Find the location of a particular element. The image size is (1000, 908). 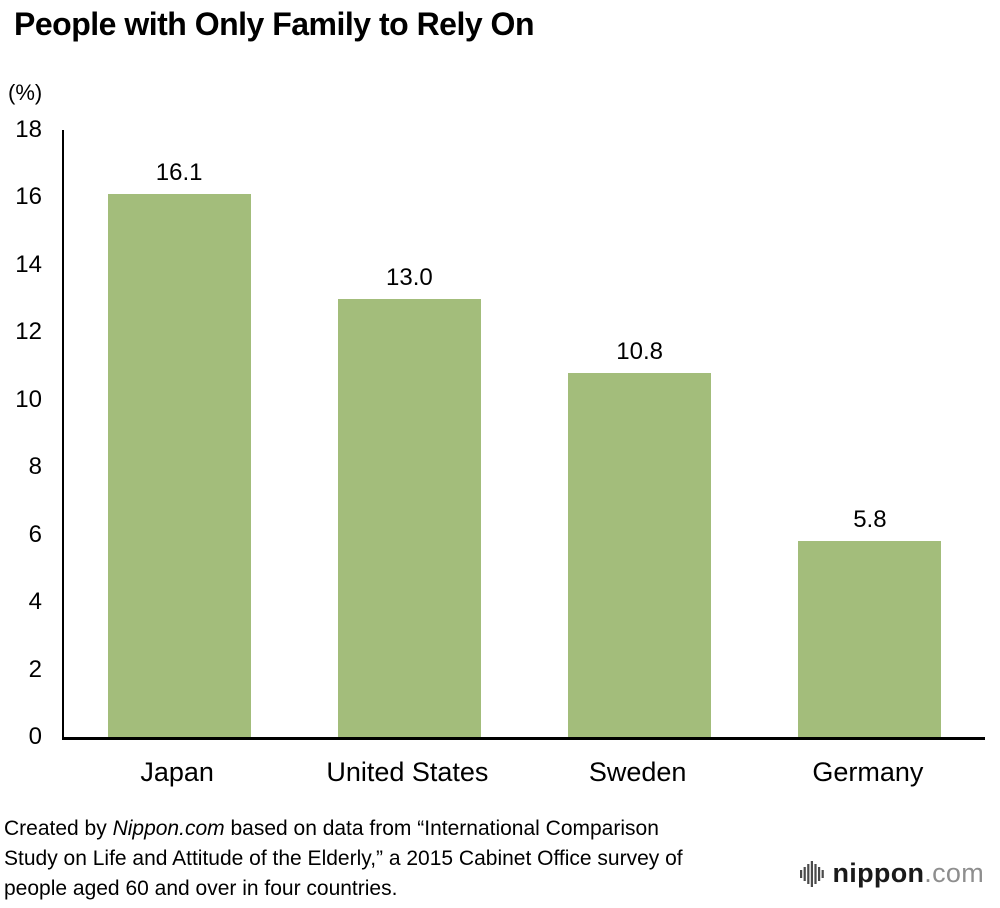

y-tick-label: 2 is located at coordinates (35, 669).